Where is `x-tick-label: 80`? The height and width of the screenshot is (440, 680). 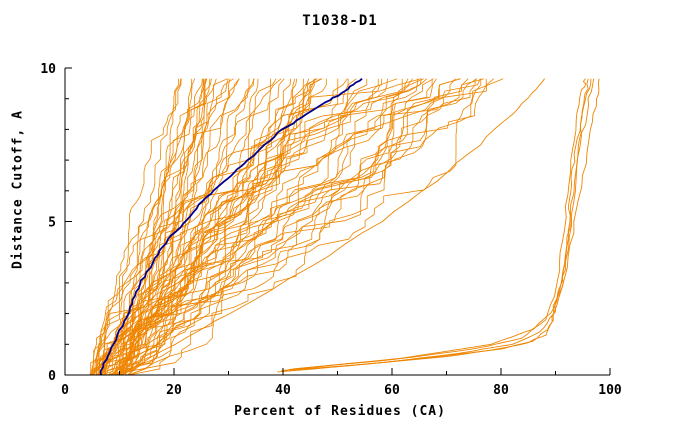
x-tick-label: 80 is located at coordinates (501, 390).